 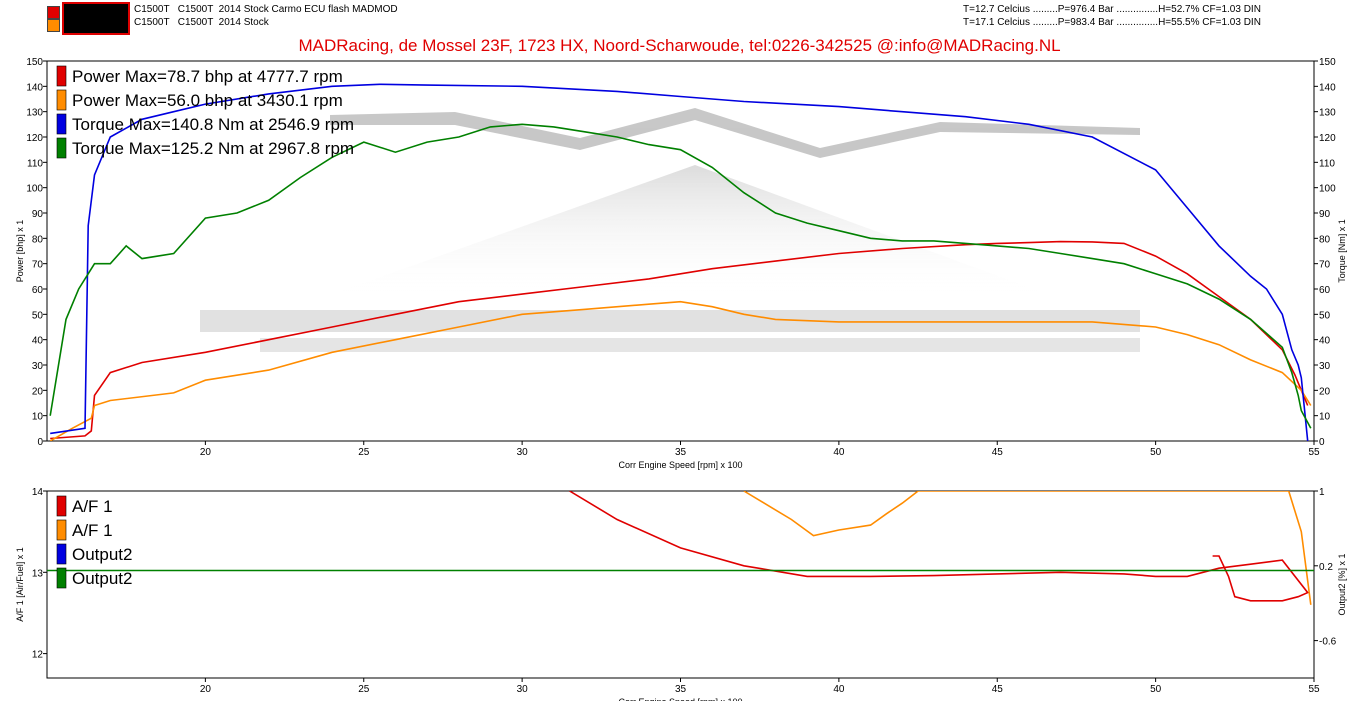 I want to click on top-y-tick-label: 140, so click(x=34, y=87).